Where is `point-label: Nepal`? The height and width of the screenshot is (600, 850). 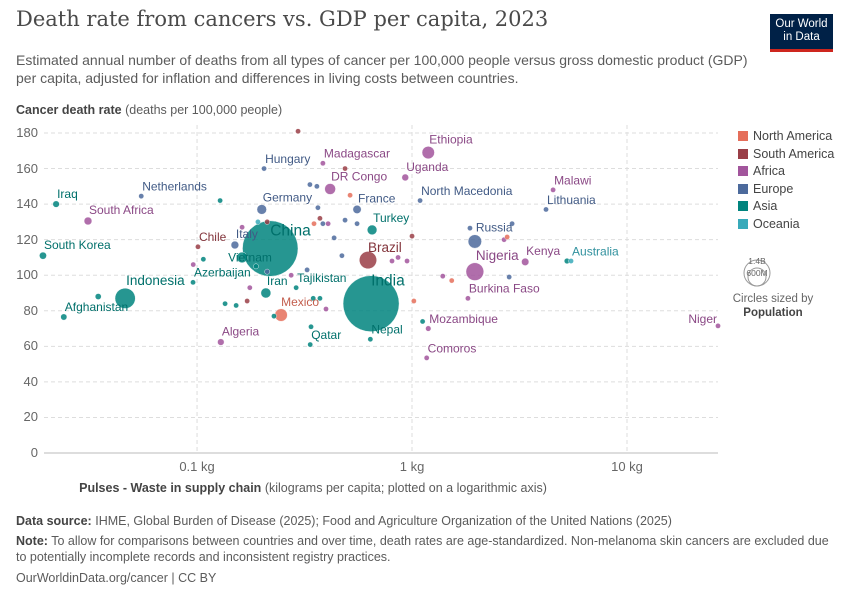 point-label: Nepal is located at coordinates (386, 330).